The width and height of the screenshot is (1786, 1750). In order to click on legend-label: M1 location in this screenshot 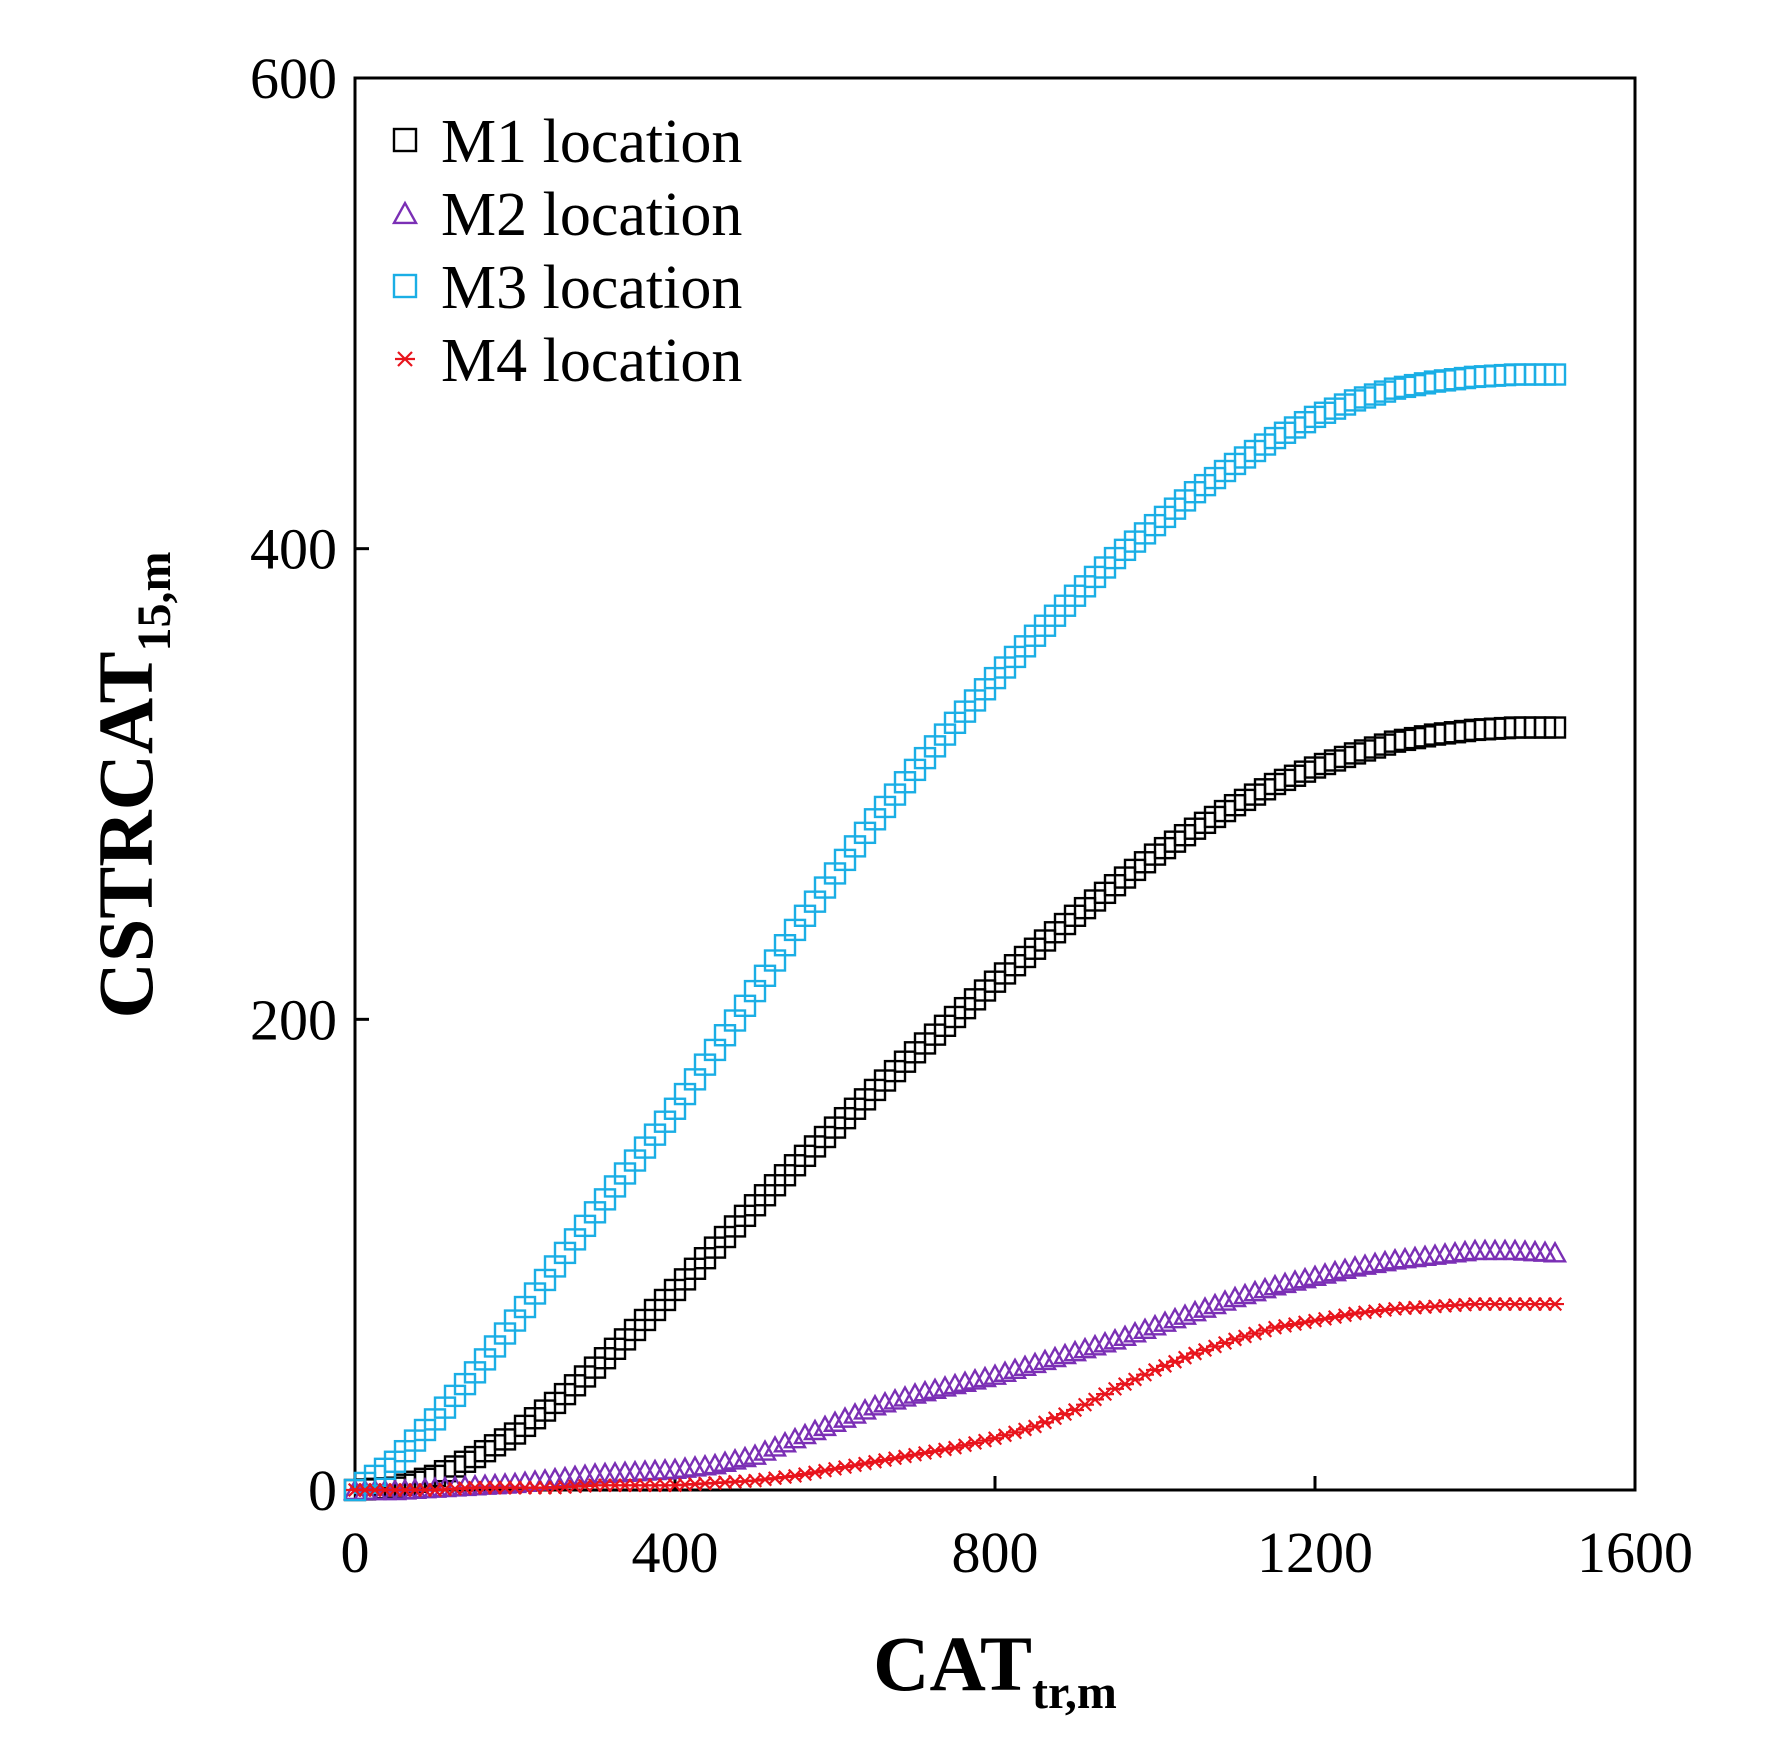, I will do `click(591, 142)`.